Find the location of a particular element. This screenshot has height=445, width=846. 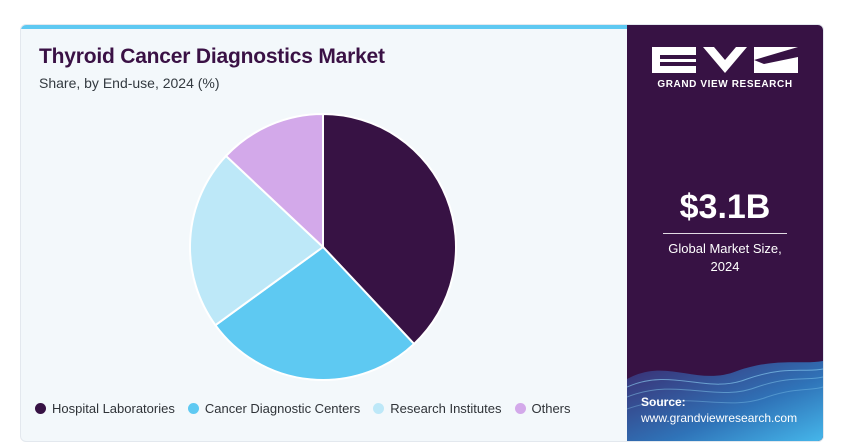

market-size-label: Global Market Size, 2024 is located at coordinates (725, 258).